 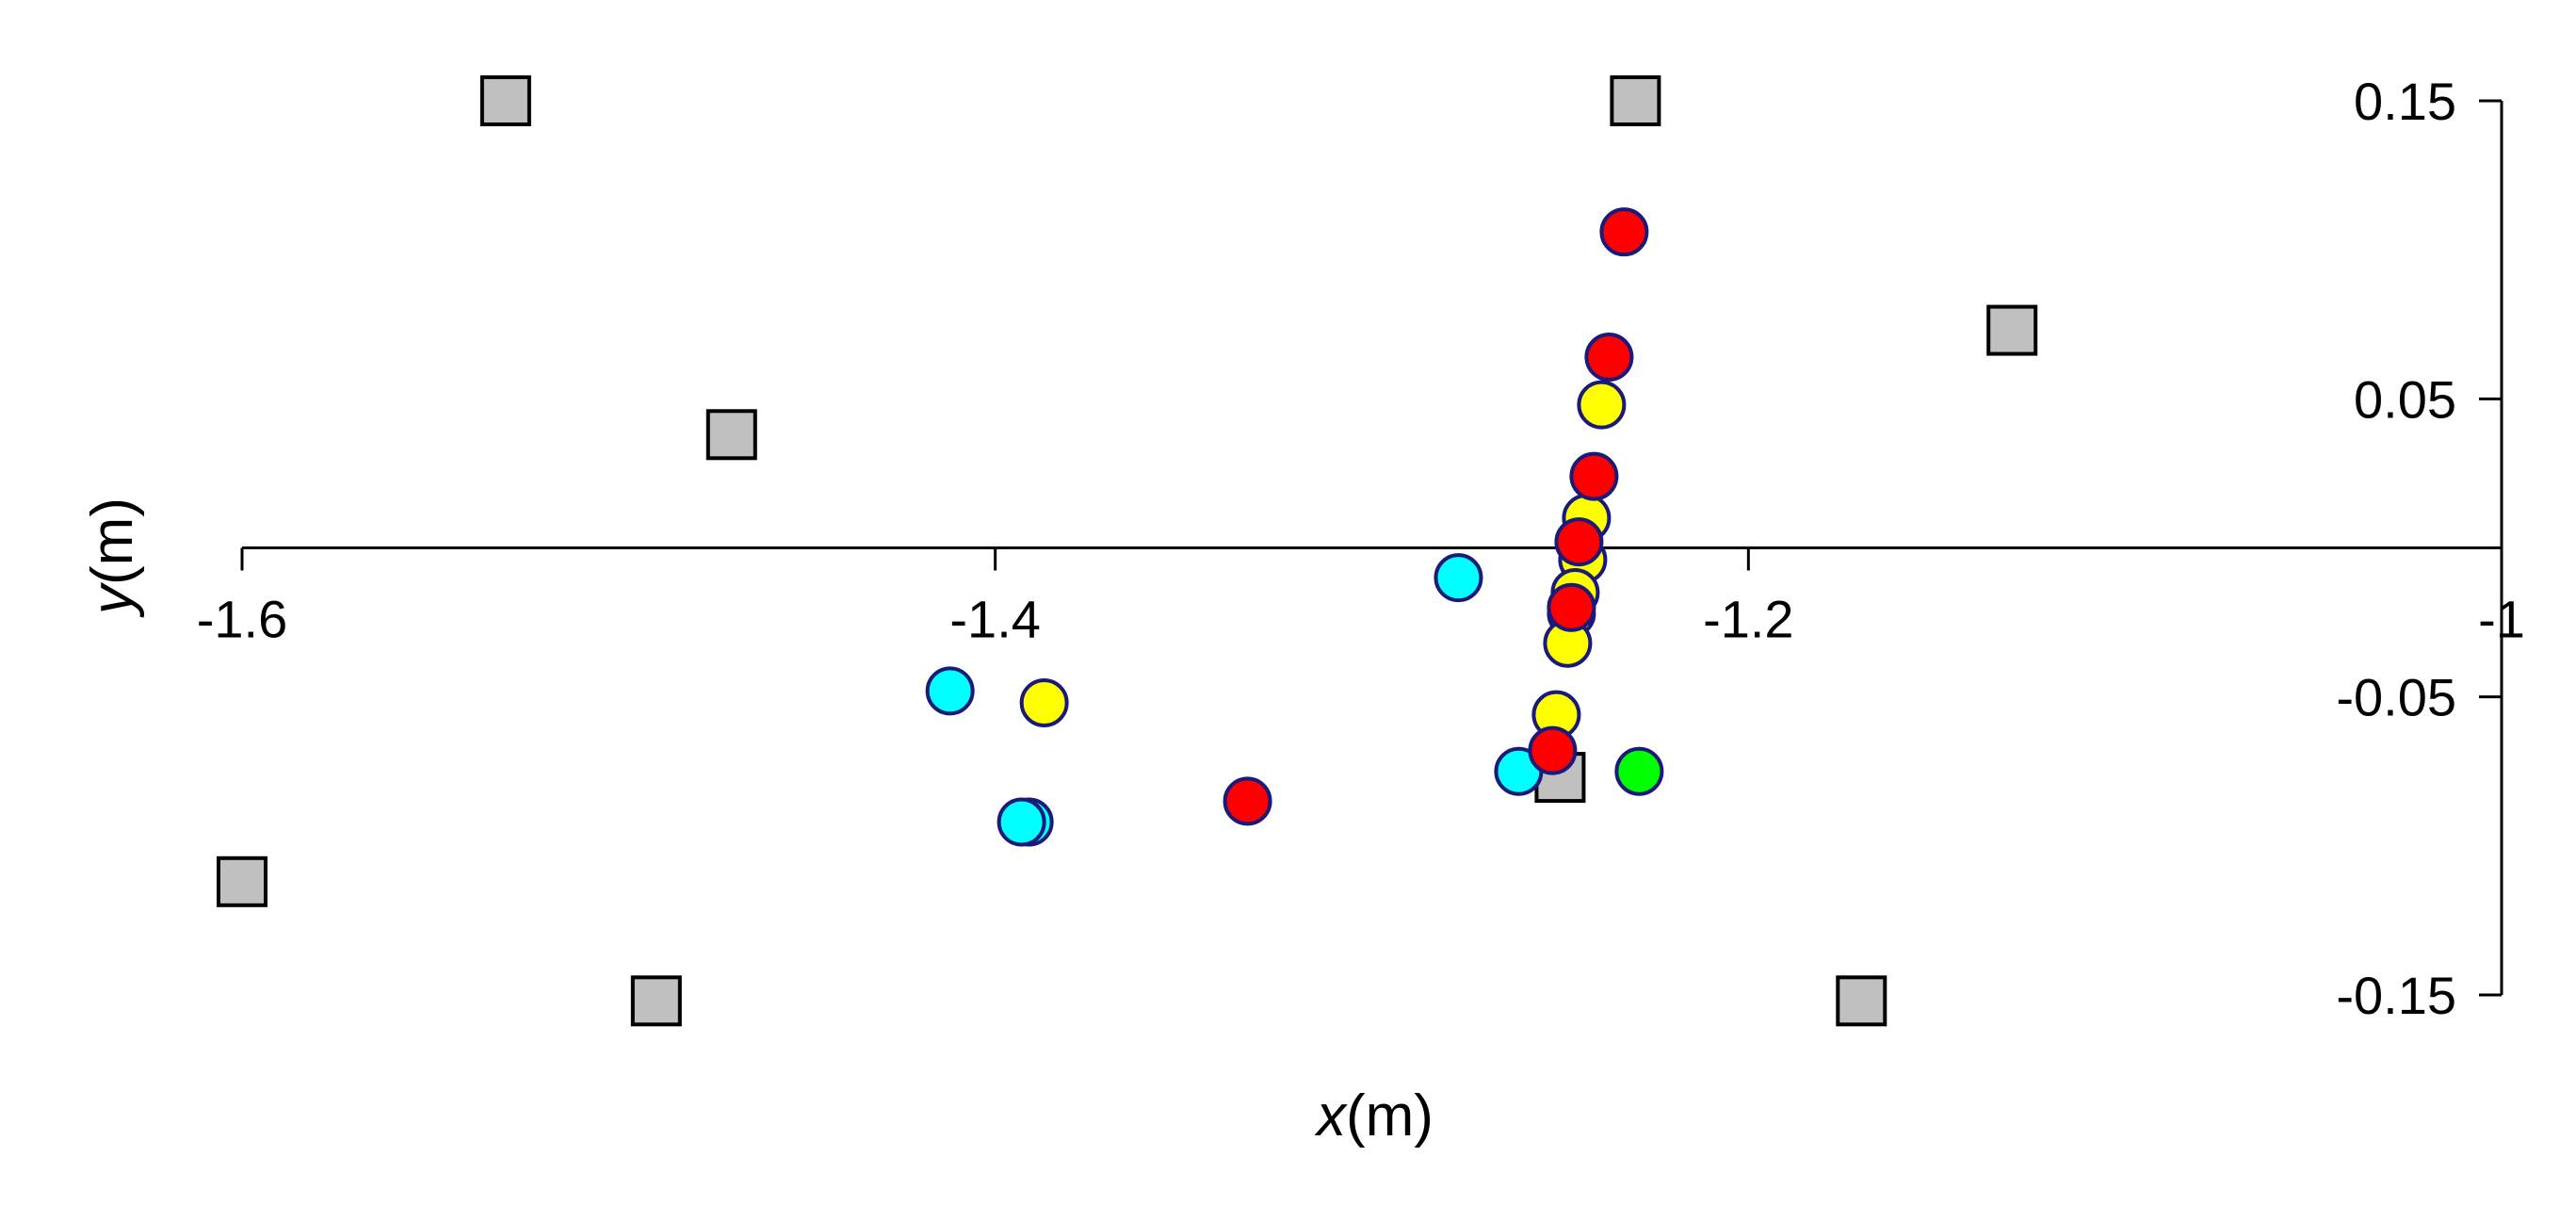 I want to click on y-tick-label: 0.05, so click(x=2405, y=399).